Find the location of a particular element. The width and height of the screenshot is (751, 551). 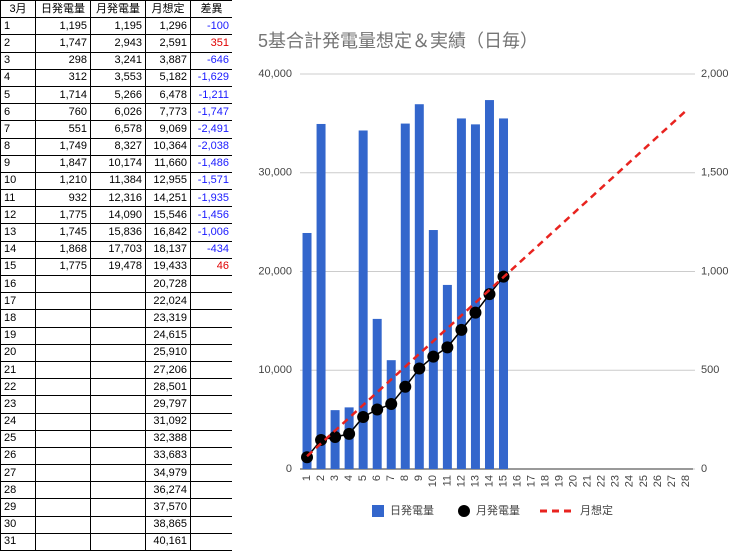

legend-swatch is located at coordinates (464, 511).